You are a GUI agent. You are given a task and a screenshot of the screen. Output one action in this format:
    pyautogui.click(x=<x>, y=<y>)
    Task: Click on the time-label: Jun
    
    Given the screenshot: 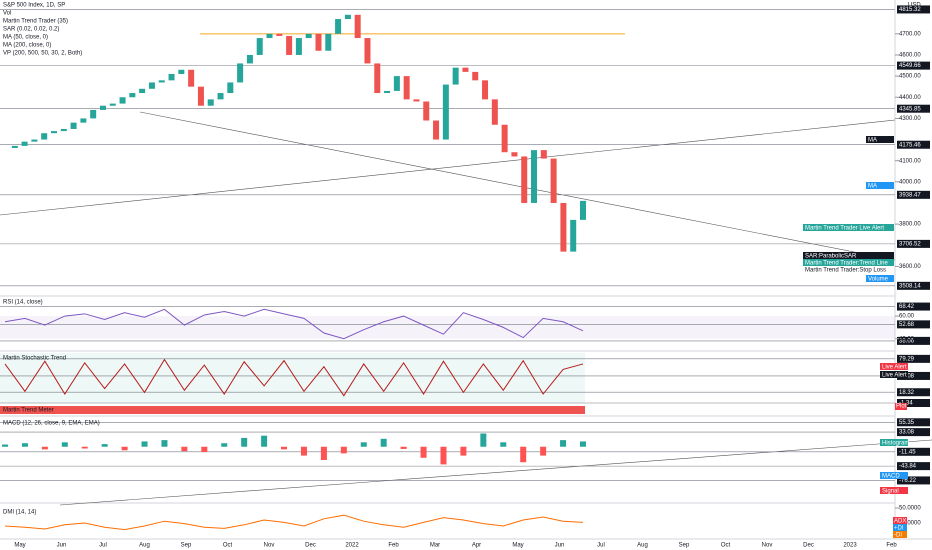 What is the action you would take?
    pyautogui.click(x=62, y=546)
    